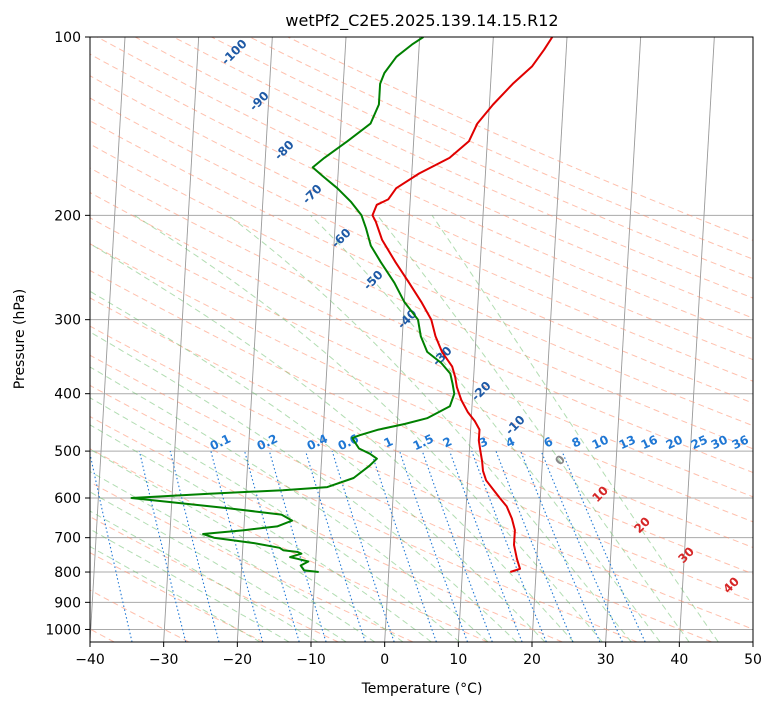  Describe the element at coordinates (67, 539) in the screenshot. I see `y-tick-label: 700` at that location.